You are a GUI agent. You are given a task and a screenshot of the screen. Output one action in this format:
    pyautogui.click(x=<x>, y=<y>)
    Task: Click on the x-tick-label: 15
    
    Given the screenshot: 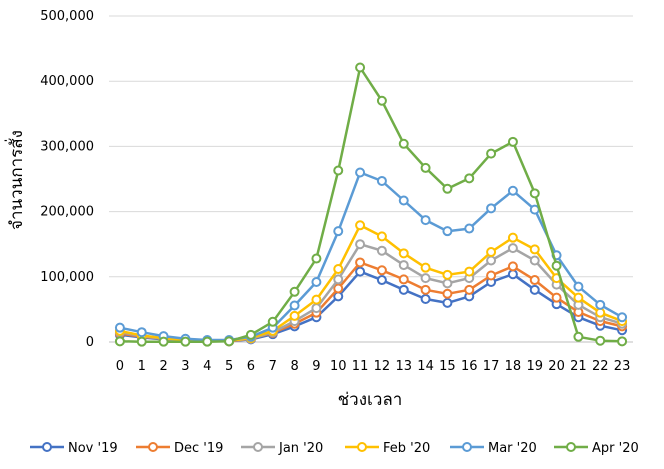 What is the action you would take?
    pyautogui.click(x=447, y=366)
    